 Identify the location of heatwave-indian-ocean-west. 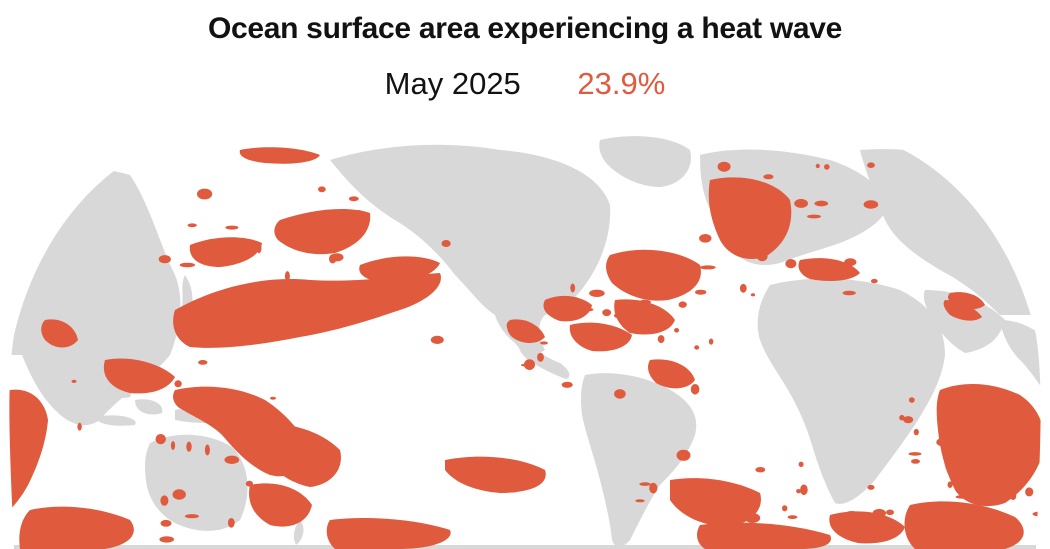
(28, 452).